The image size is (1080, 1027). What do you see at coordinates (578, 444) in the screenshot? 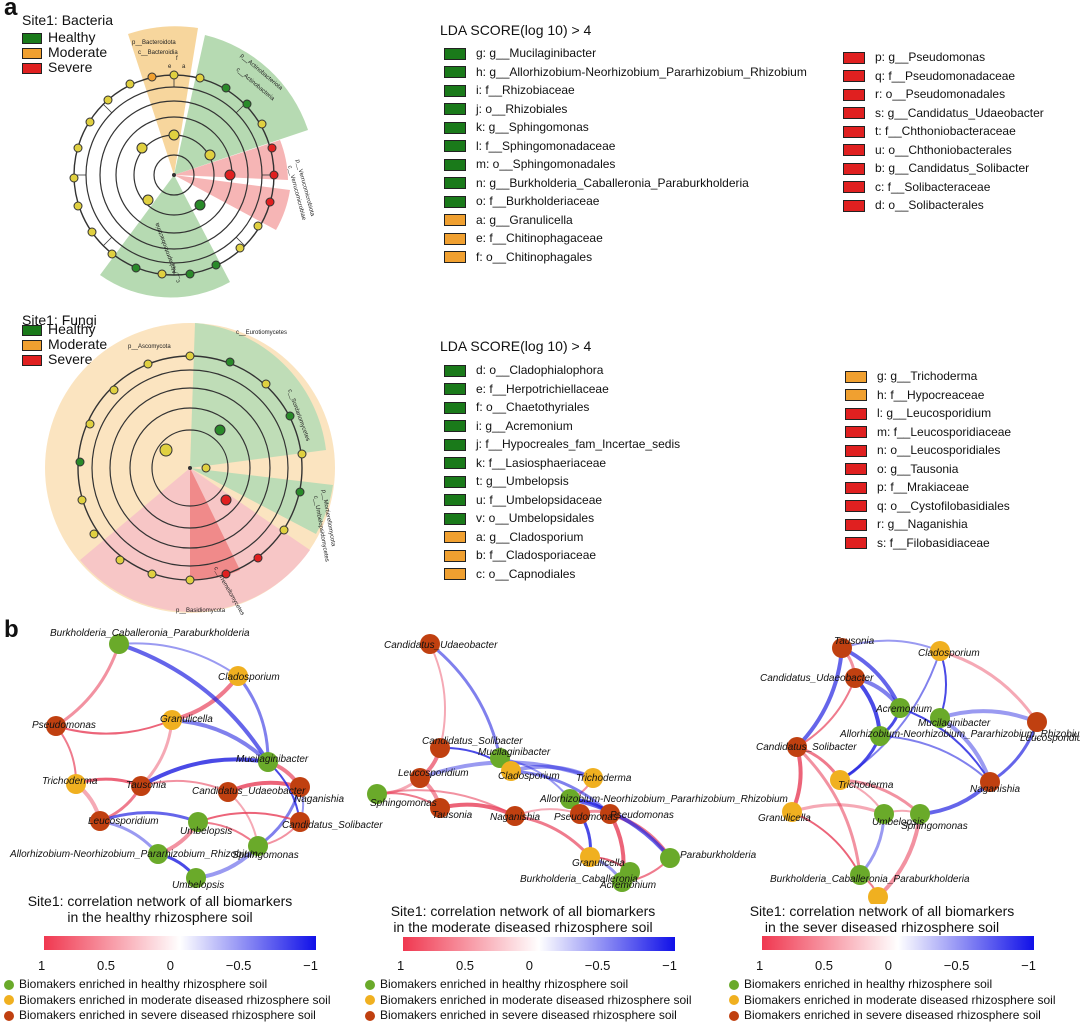
I see `lda-item-label: j: f__Hypocreales_fam_Incertae_sedis` at bounding box center [578, 444].